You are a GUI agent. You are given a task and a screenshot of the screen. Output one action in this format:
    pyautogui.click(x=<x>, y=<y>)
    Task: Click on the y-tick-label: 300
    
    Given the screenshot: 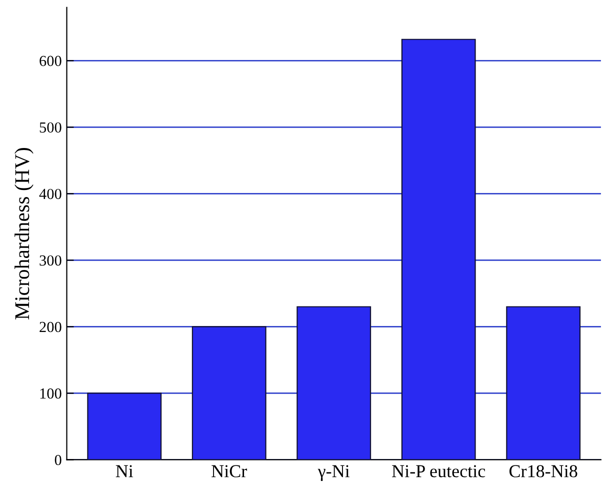 What is the action you would take?
    pyautogui.click(x=51, y=260)
    